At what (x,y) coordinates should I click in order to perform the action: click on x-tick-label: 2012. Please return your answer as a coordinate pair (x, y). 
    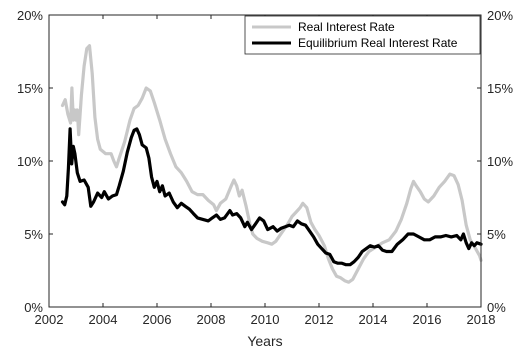
    Looking at the image, I should click on (319, 319).